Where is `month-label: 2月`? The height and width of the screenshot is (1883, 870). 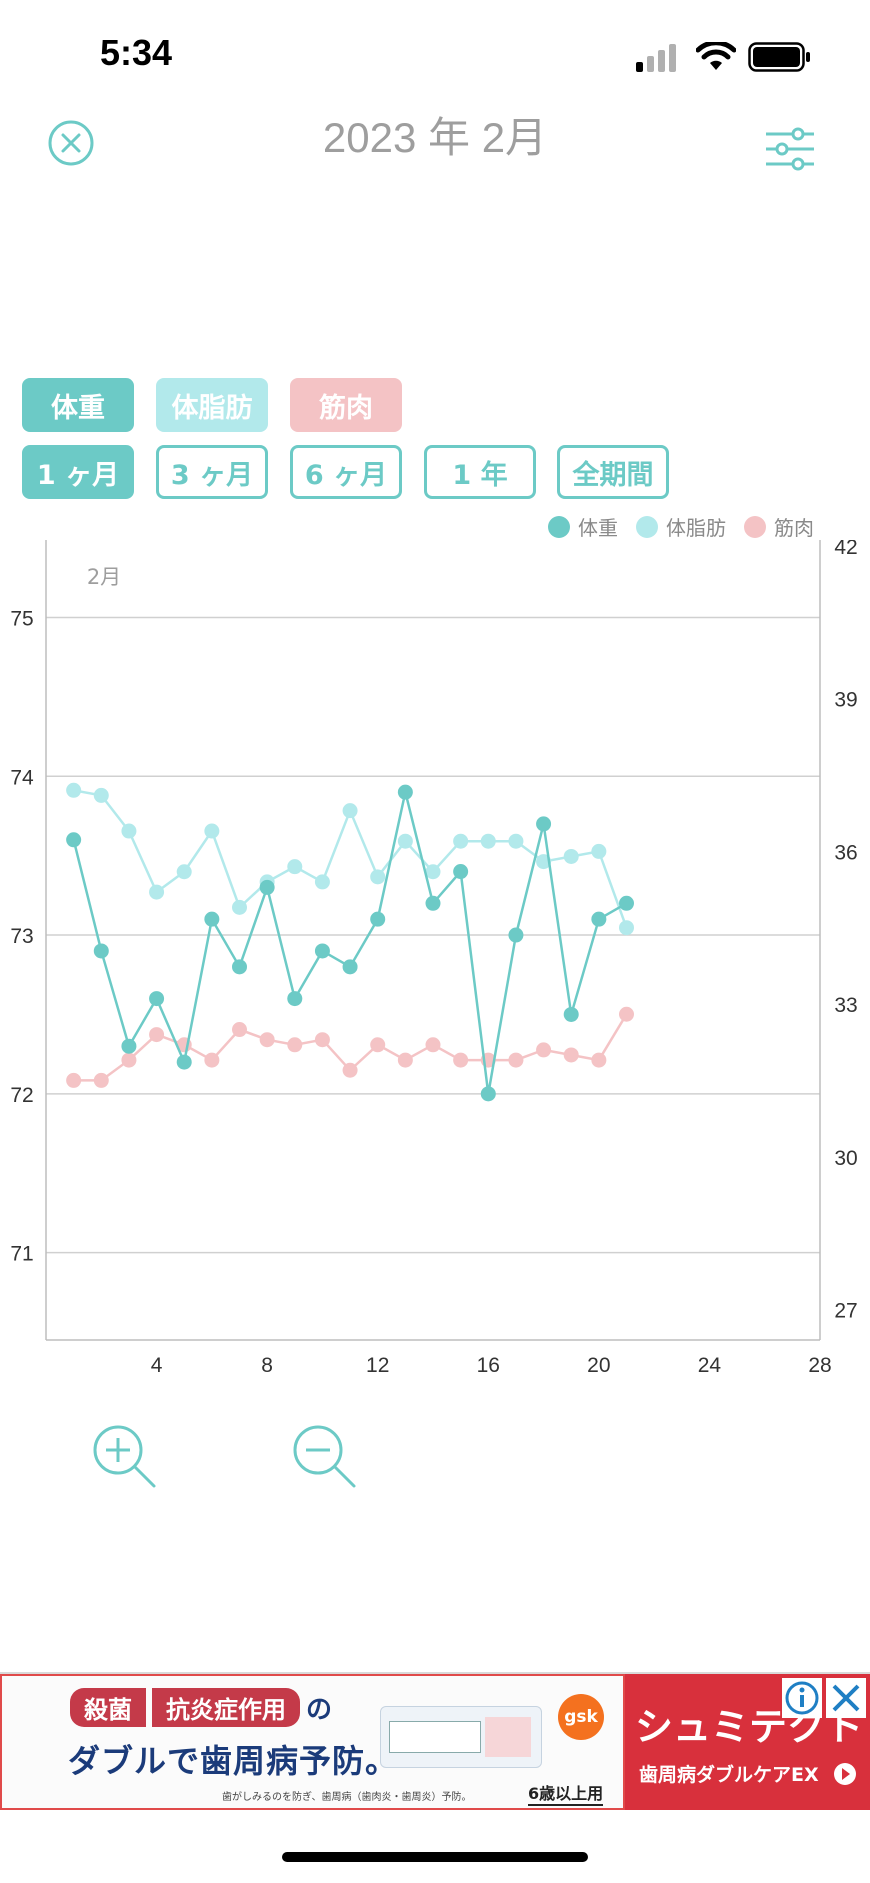 month-label: 2月 is located at coordinates (104, 577).